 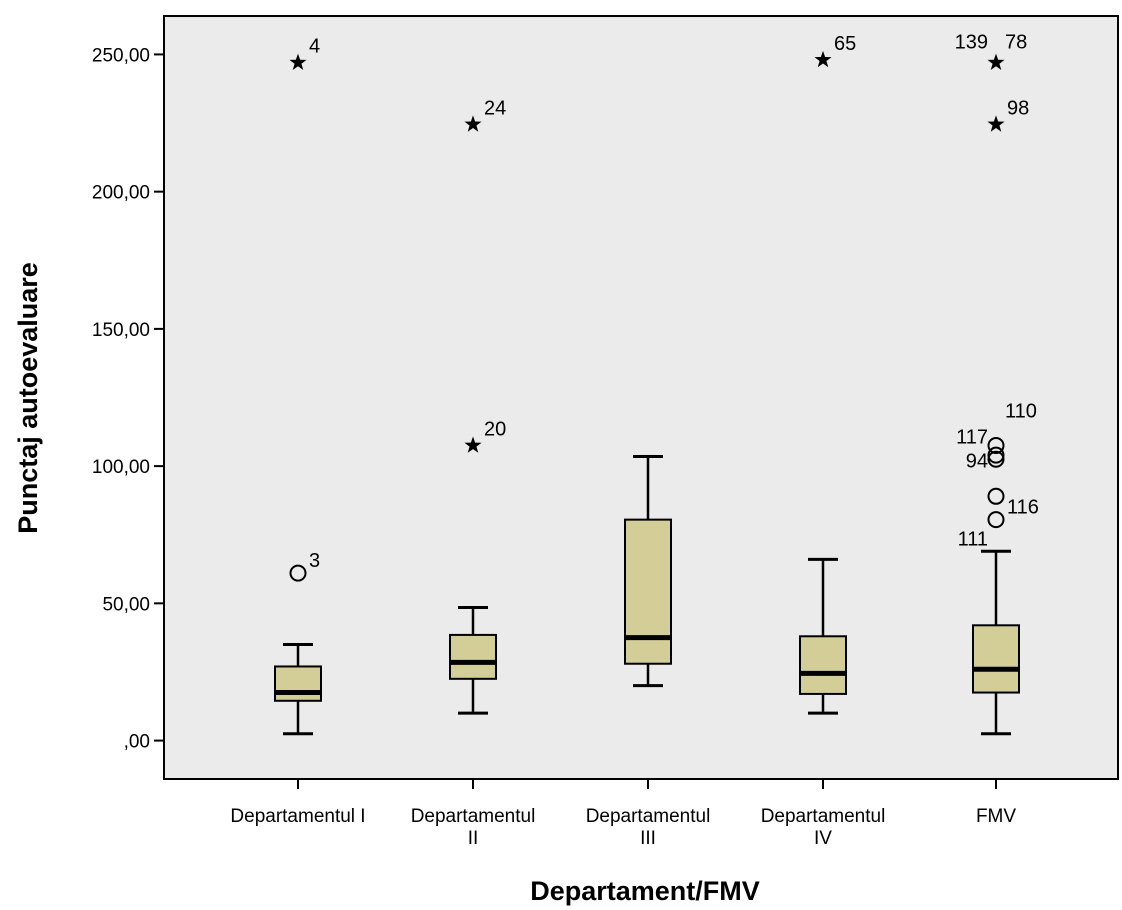 I want to click on outlier-label: 4, so click(x=314, y=47).